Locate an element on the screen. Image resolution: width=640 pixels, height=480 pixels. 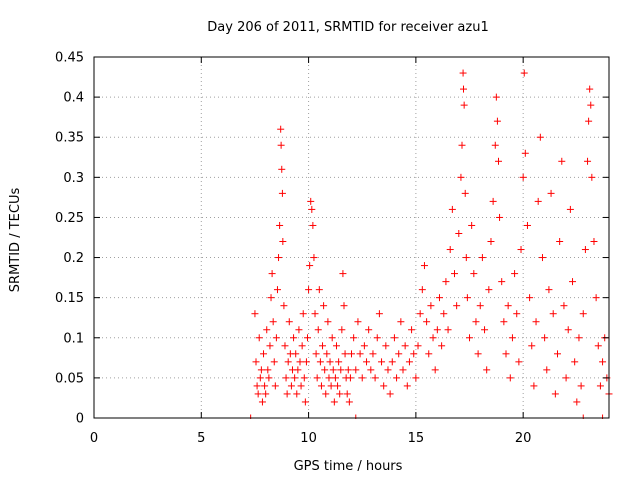
y-tick-label: 0 is located at coordinates (80, 419).